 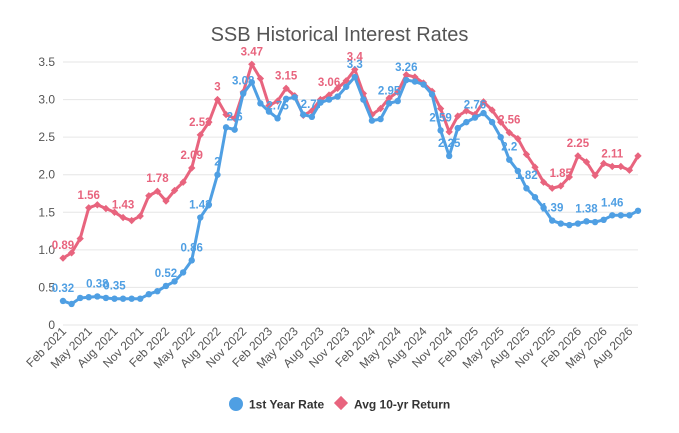 I want to click on data-label: 2.75, so click(x=277, y=106).